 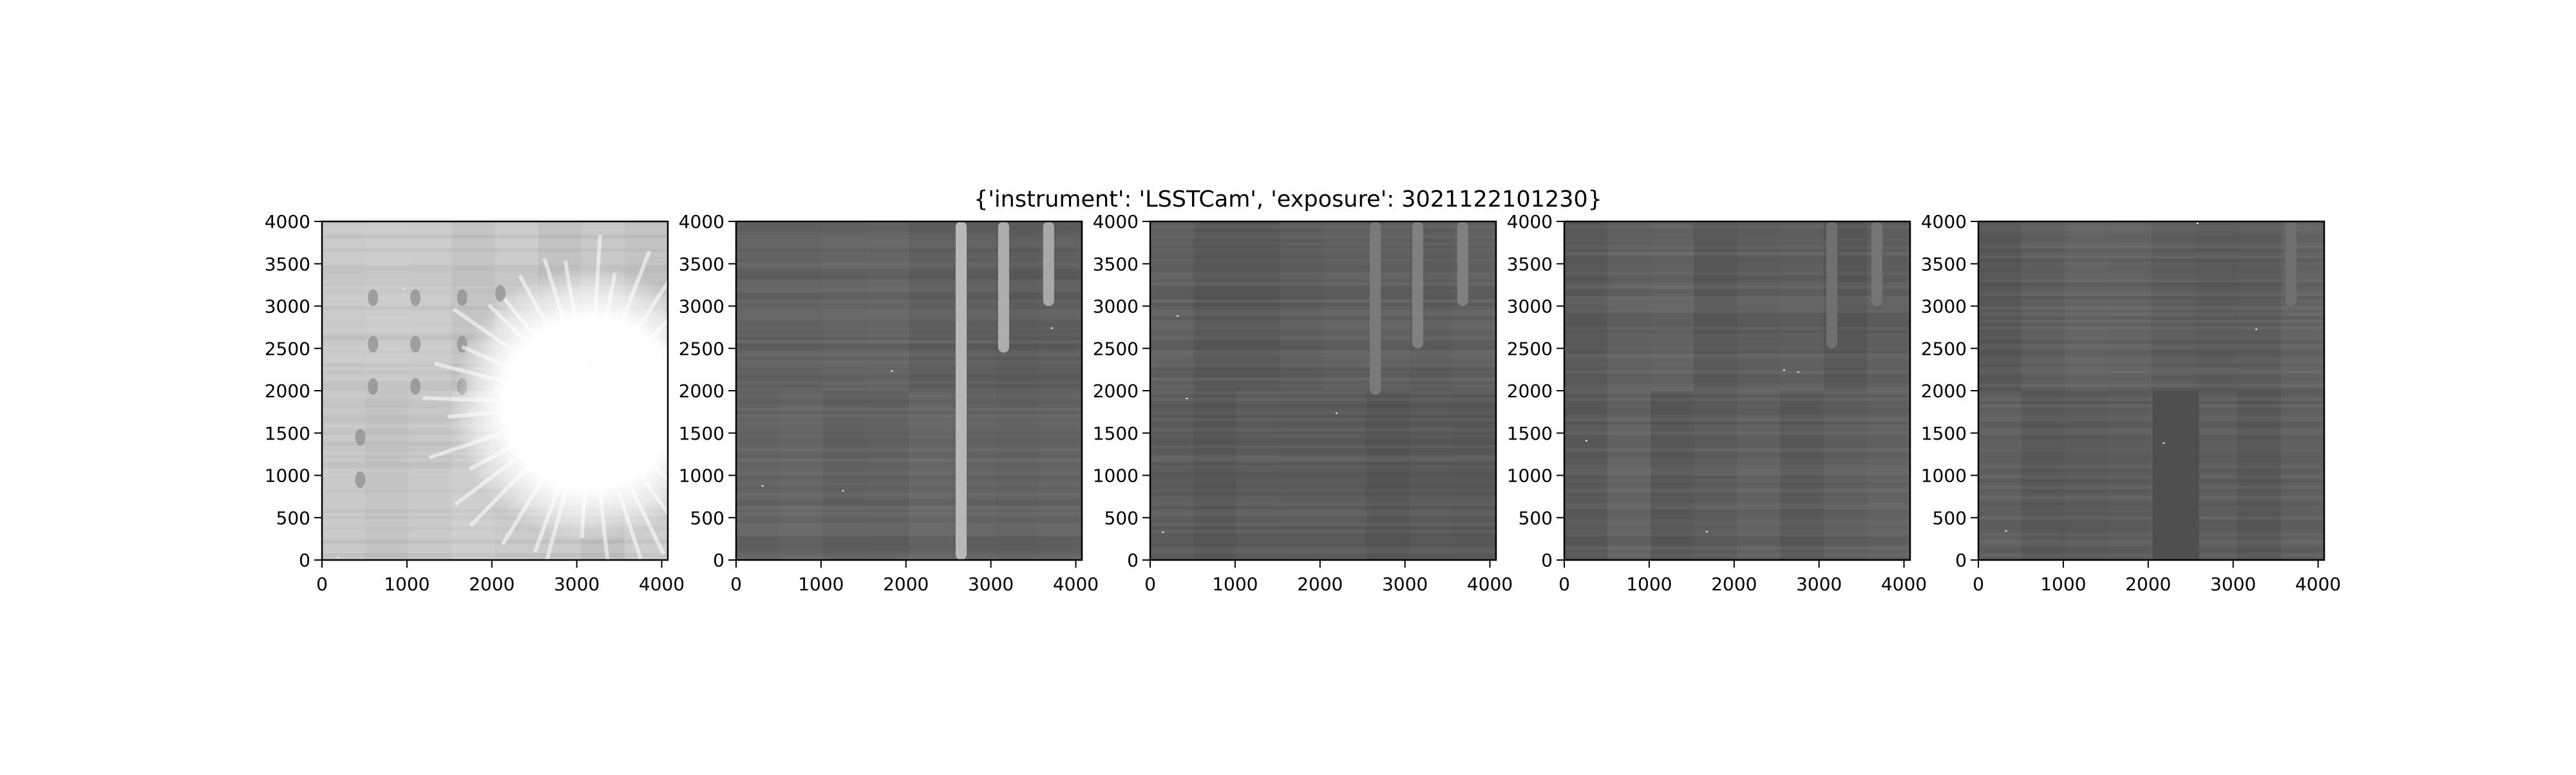 What do you see at coordinates (1116, 306) in the screenshot?
I see `y-tick-label: 3000` at bounding box center [1116, 306].